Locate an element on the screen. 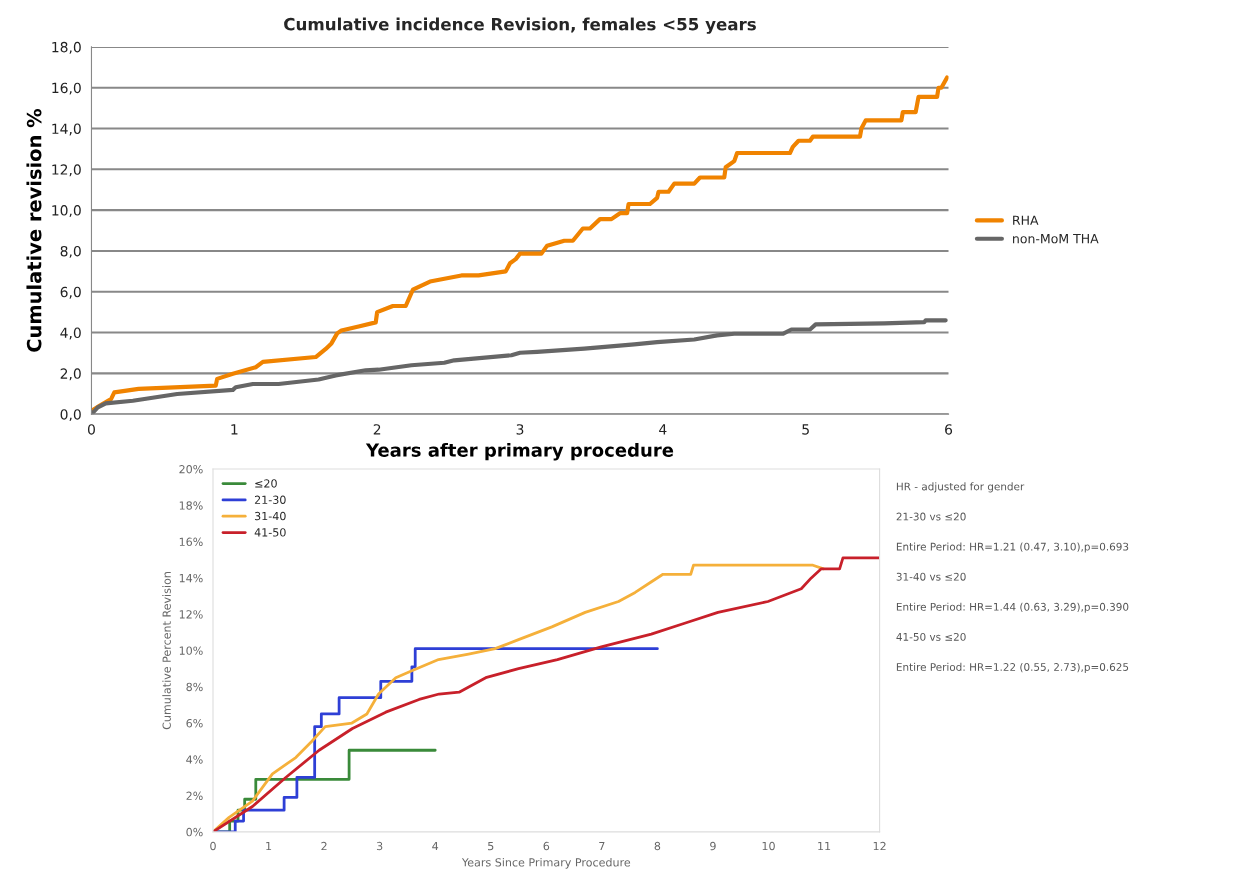  y-tick-label: 8,0 is located at coordinates (70, 251).